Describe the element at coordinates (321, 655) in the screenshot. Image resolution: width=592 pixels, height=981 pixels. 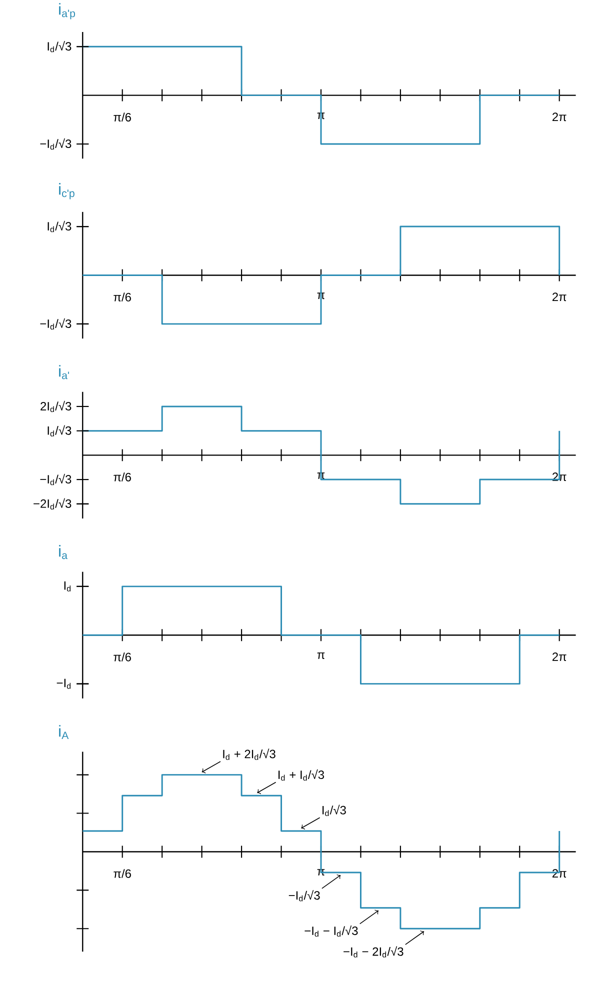
I see `x-tick-label: π` at that location.